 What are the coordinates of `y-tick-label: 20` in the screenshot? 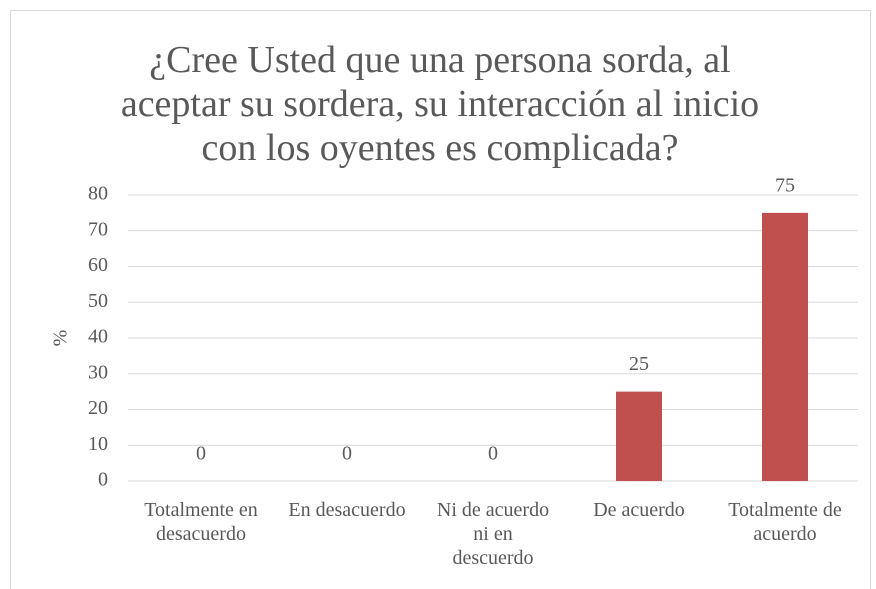 It's located at (98, 408).